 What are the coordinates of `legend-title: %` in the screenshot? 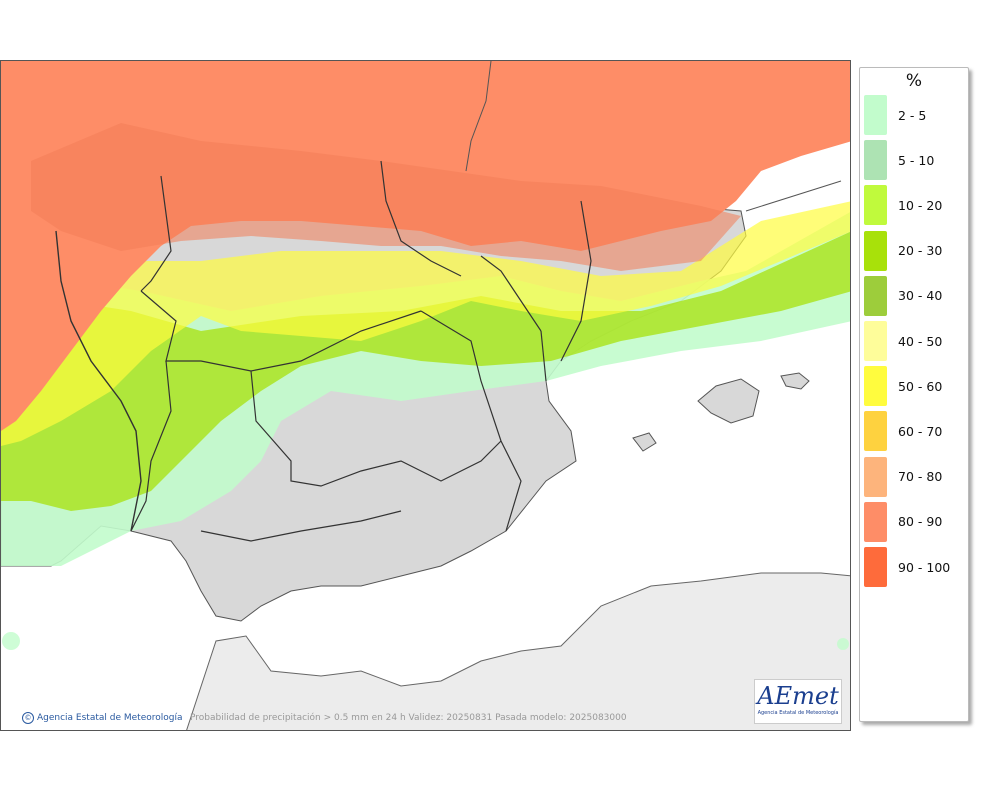 It's located at (914, 81).